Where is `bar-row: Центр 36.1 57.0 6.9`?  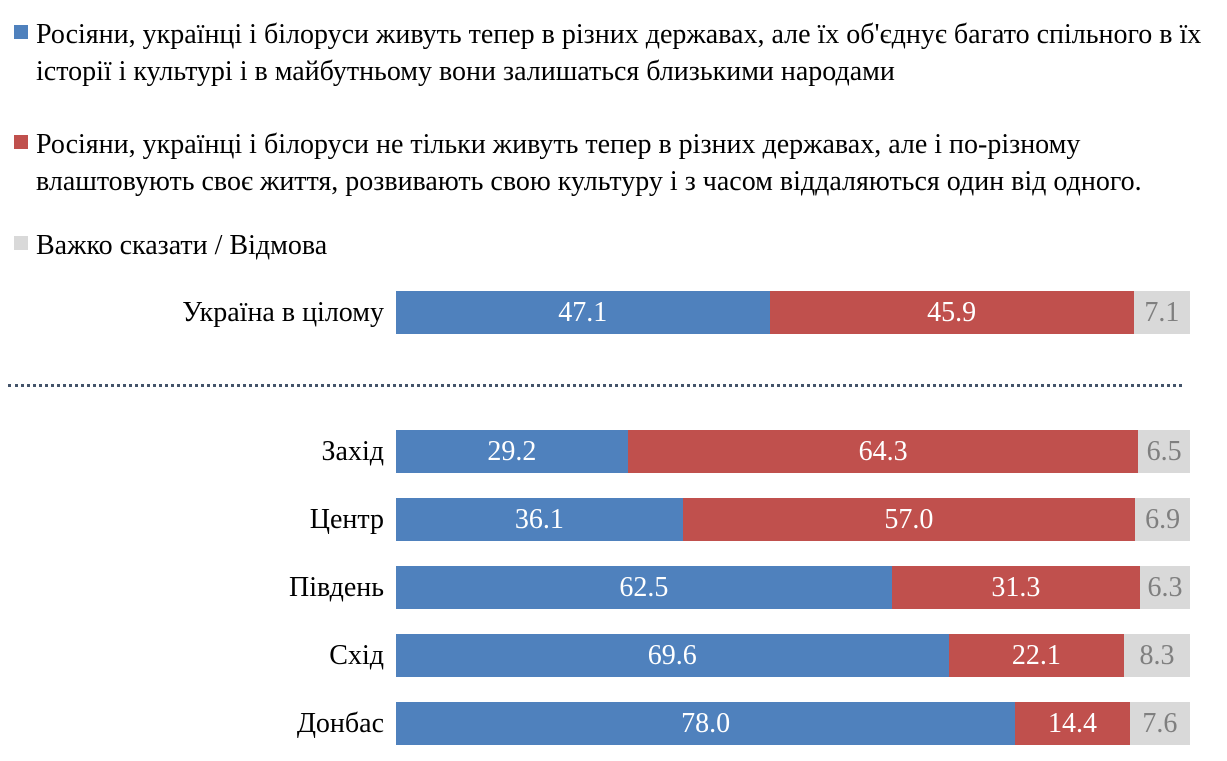 bar-row: Центр 36.1 57.0 6.9 is located at coordinates (595, 519).